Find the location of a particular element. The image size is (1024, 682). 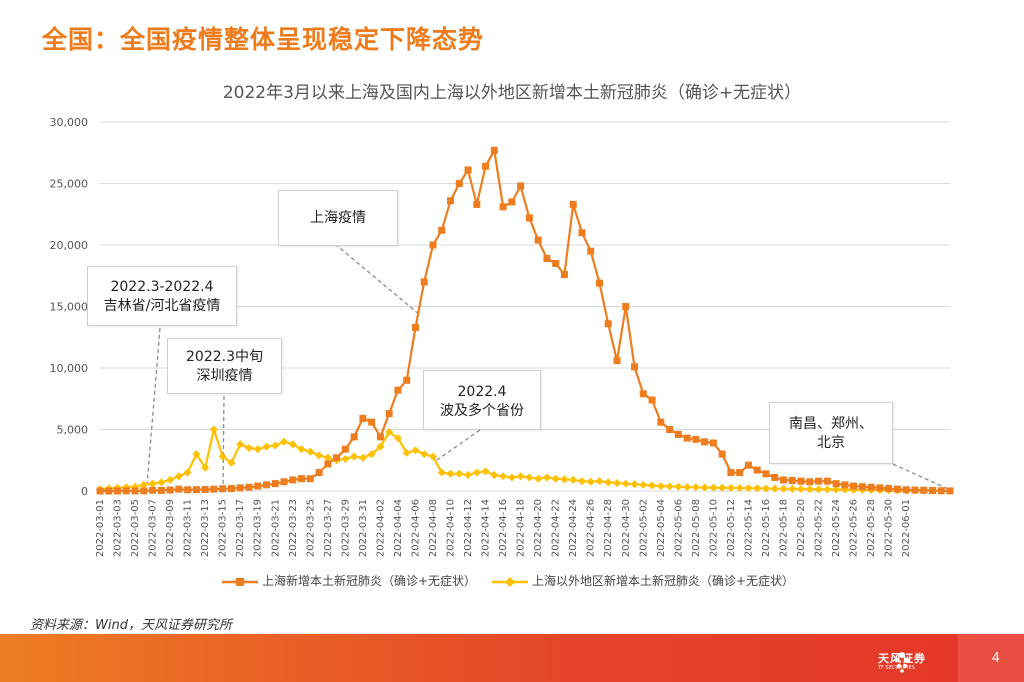

x-tick-label: 2022-04-18 is located at coordinates (521, 528).